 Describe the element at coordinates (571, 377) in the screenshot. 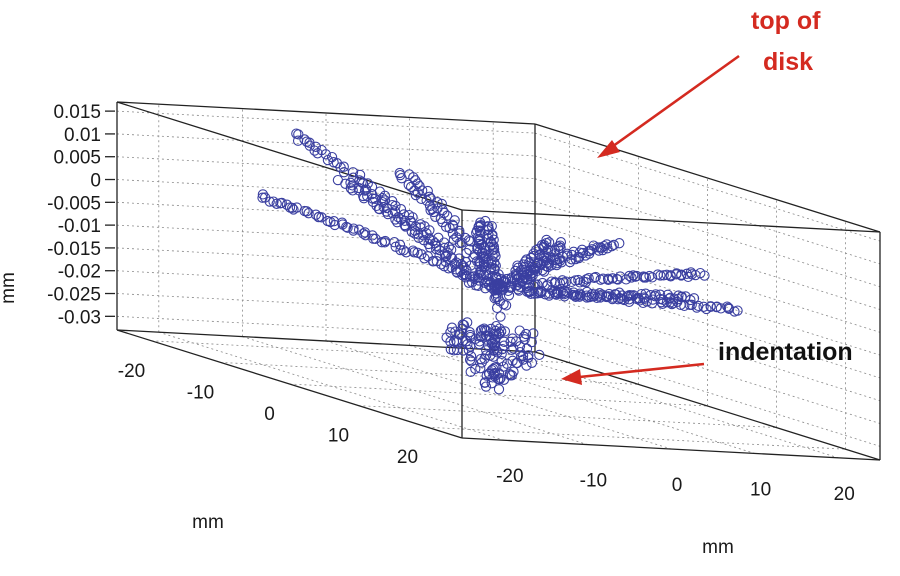

I see `annotation-arrowhead-indentation` at that location.